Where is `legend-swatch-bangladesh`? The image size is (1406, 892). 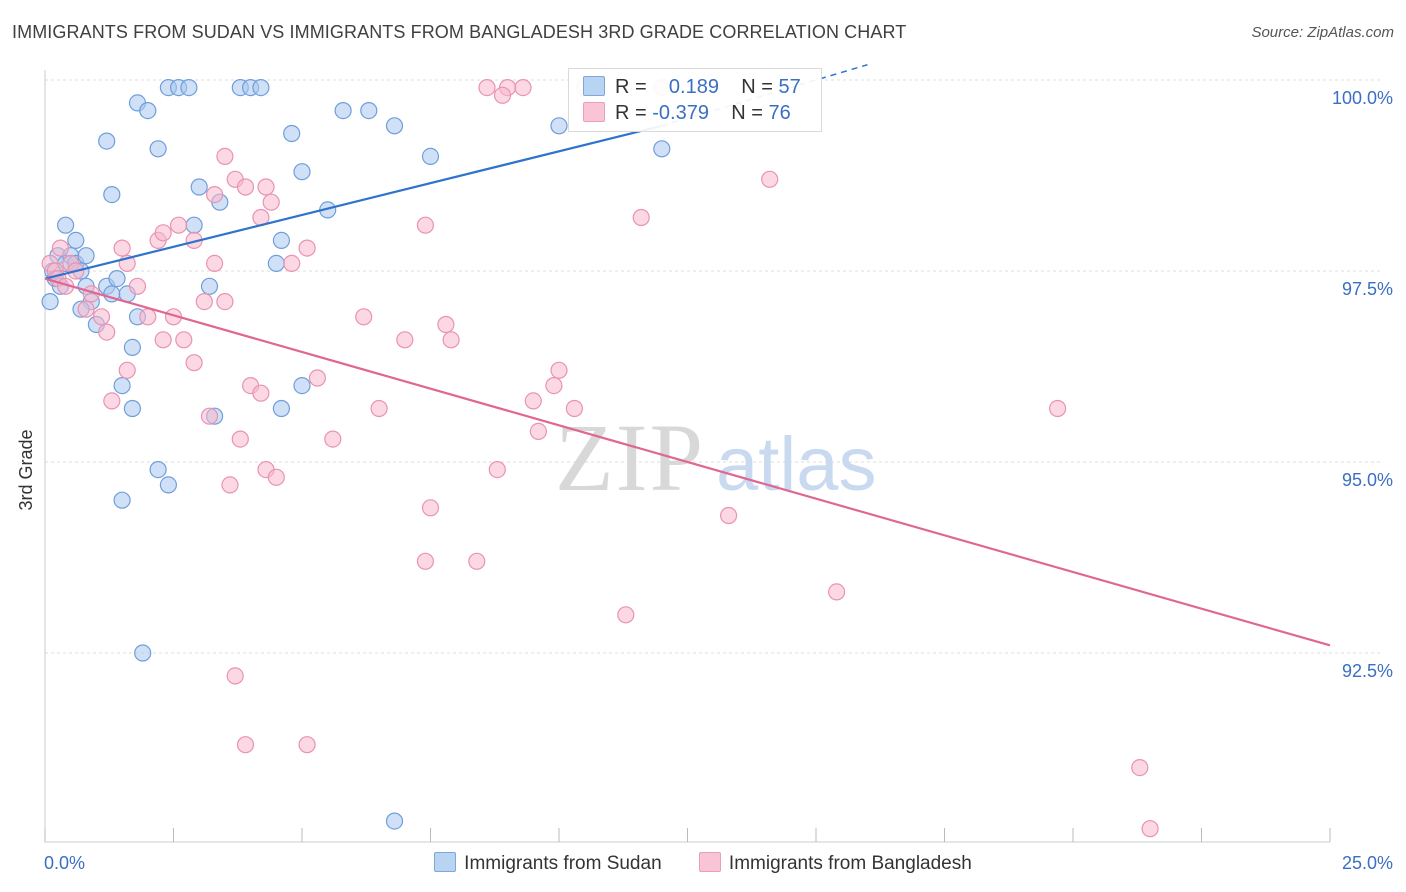 legend-swatch-bangladesh is located at coordinates (594, 112).